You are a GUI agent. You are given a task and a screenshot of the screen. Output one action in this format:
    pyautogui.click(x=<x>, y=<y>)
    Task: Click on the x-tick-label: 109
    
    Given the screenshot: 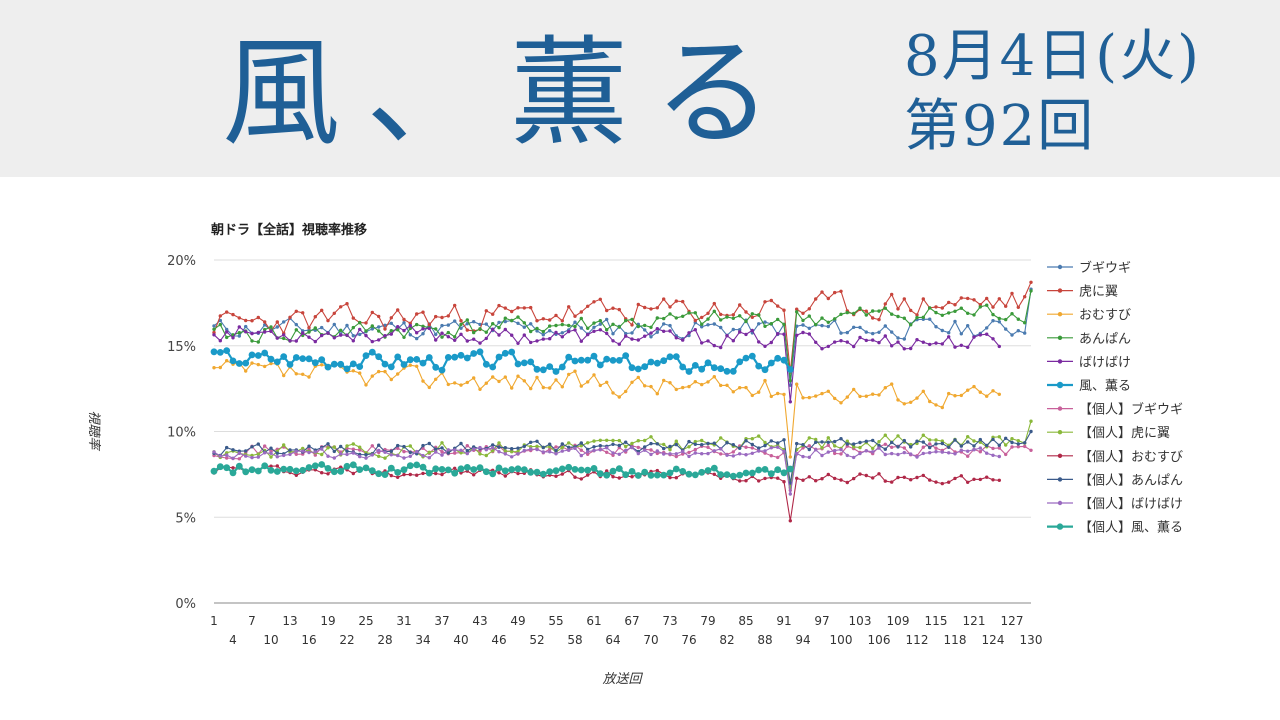 What is the action you would take?
    pyautogui.click(x=898, y=621)
    